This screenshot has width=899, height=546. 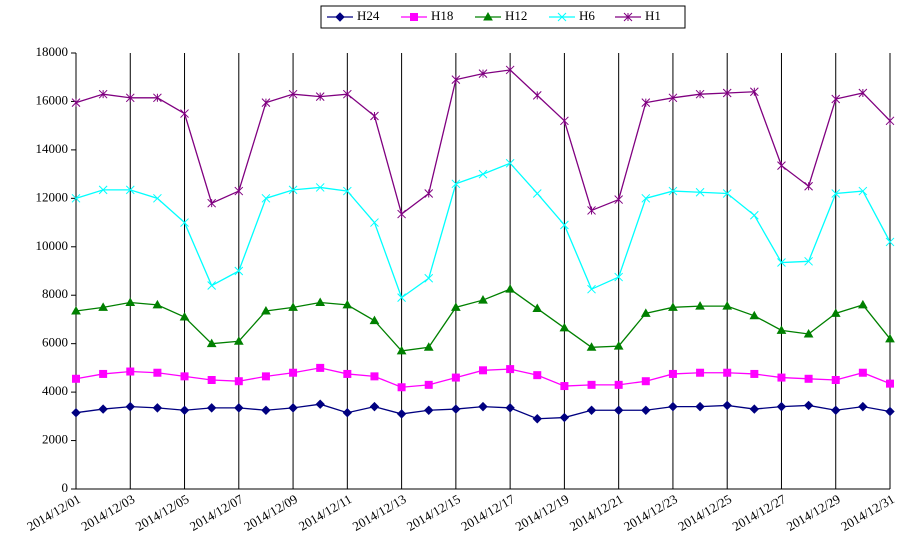 I want to click on x-tick-label: 2014/12/29, so click(x=813, y=512).